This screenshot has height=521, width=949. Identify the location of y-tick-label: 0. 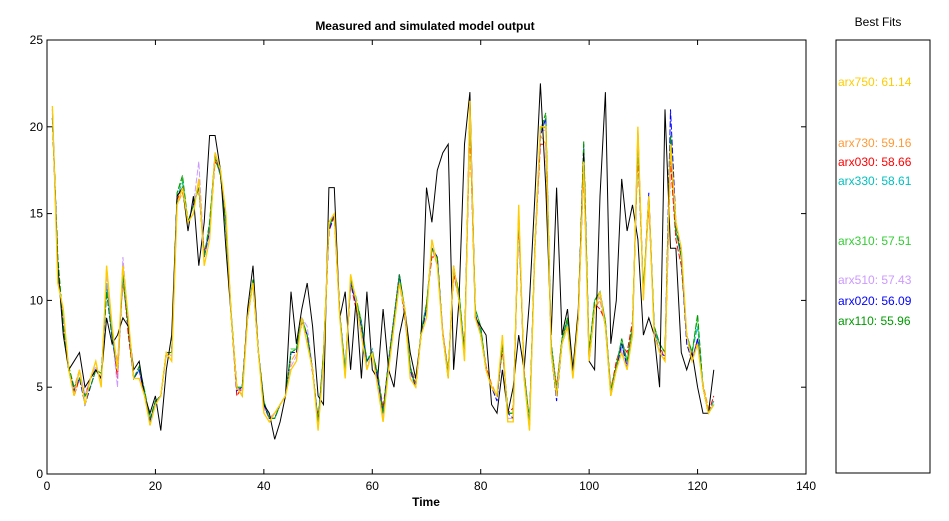
(39, 474).